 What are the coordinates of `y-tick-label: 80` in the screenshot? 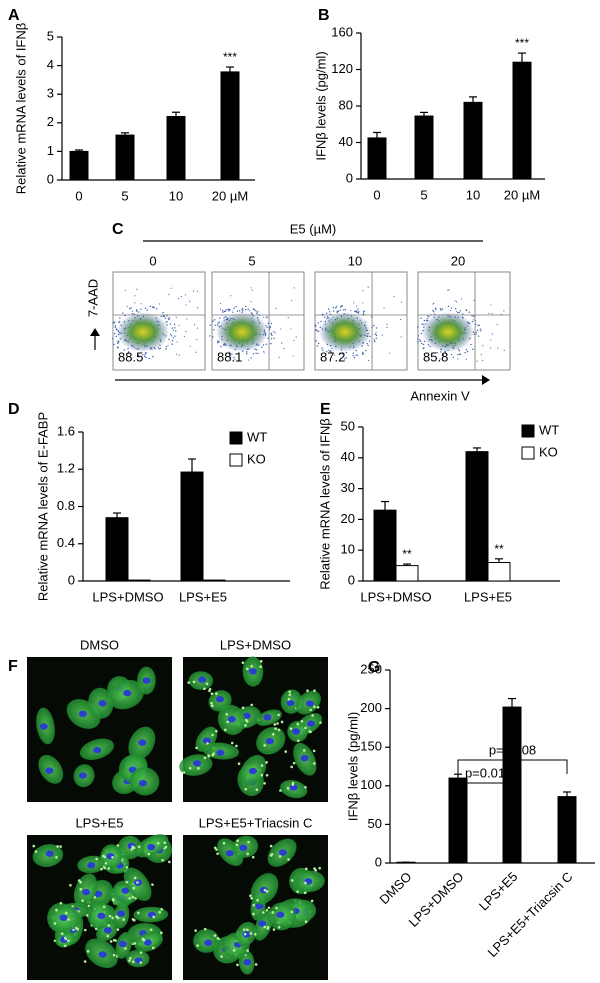 It's located at (346, 104).